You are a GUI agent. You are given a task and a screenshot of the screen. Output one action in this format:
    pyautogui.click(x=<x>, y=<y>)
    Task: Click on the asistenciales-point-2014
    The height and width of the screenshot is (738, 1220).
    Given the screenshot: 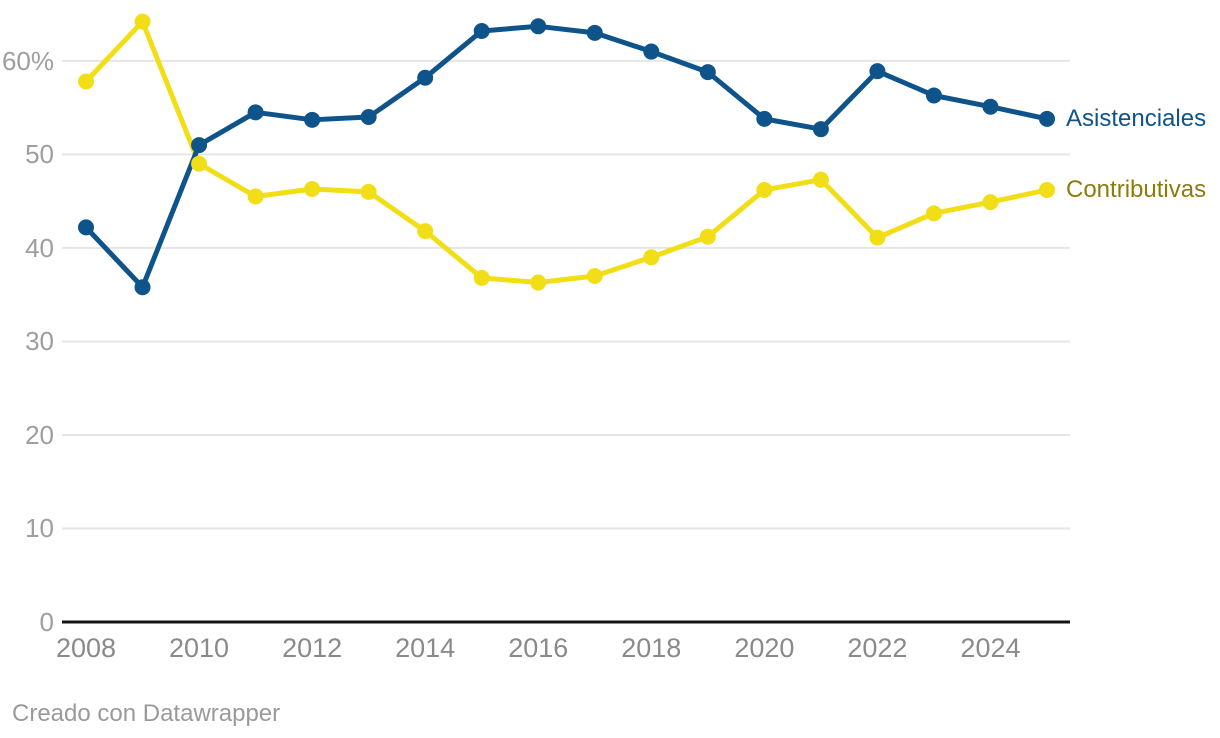 What is the action you would take?
    pyautogui.click(x=425, y=77)
    